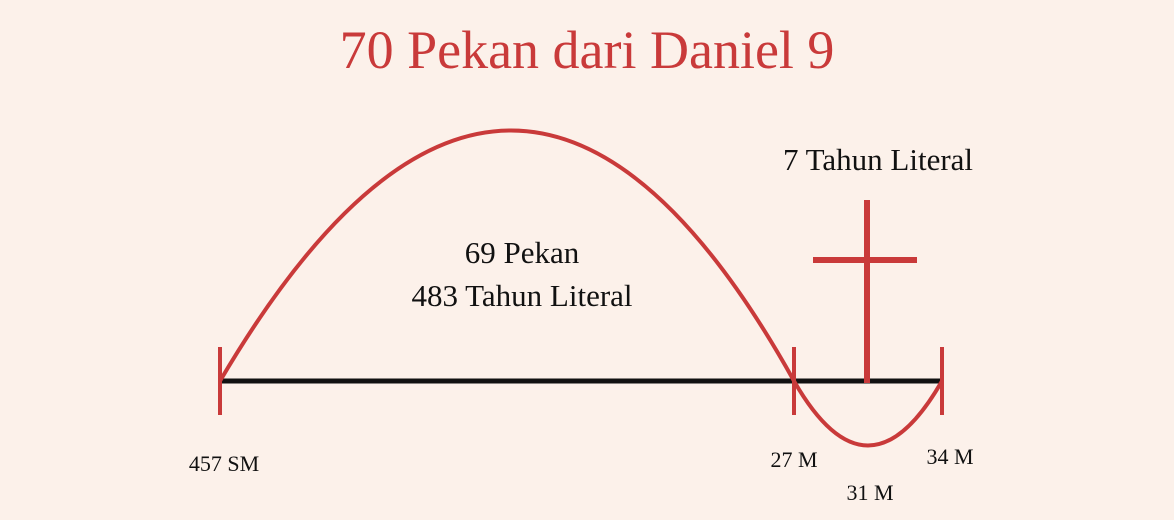  What do you see at coordinates (793, 459) in the screenshot?
I see `timeline-label-mid: 27 M` at bounding box center [793, 459].